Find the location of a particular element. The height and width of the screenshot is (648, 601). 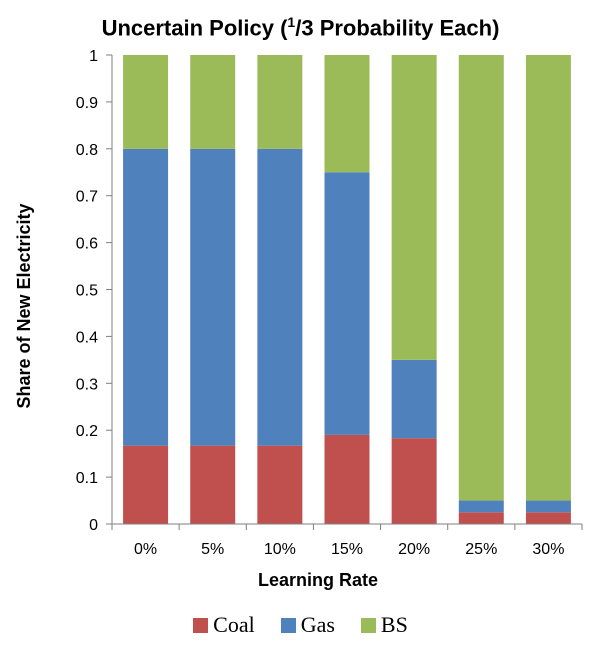

x-tick-label: 30% is located at coordinates (548, 549).